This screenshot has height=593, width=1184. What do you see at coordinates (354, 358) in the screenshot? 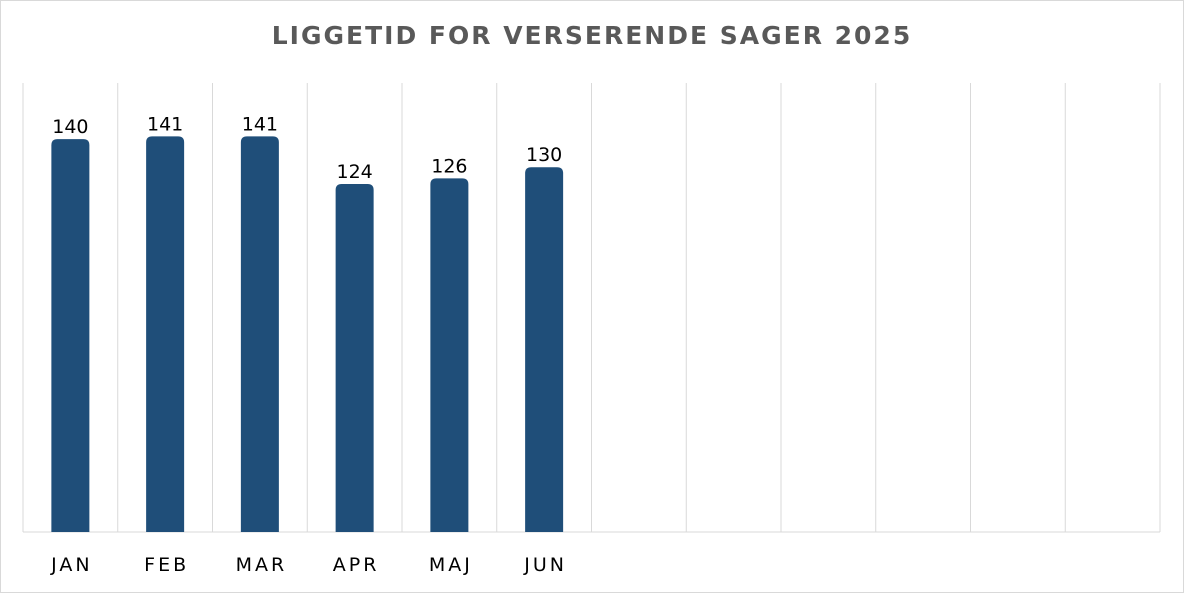
I see `bar-apr` at bounding box center [354, 358].